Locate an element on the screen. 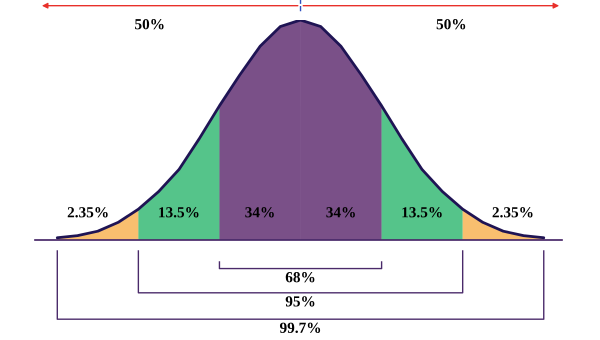 The width and height of the screenshot is (600, 340). text: 99.7% is located at coordinates (300, 327).